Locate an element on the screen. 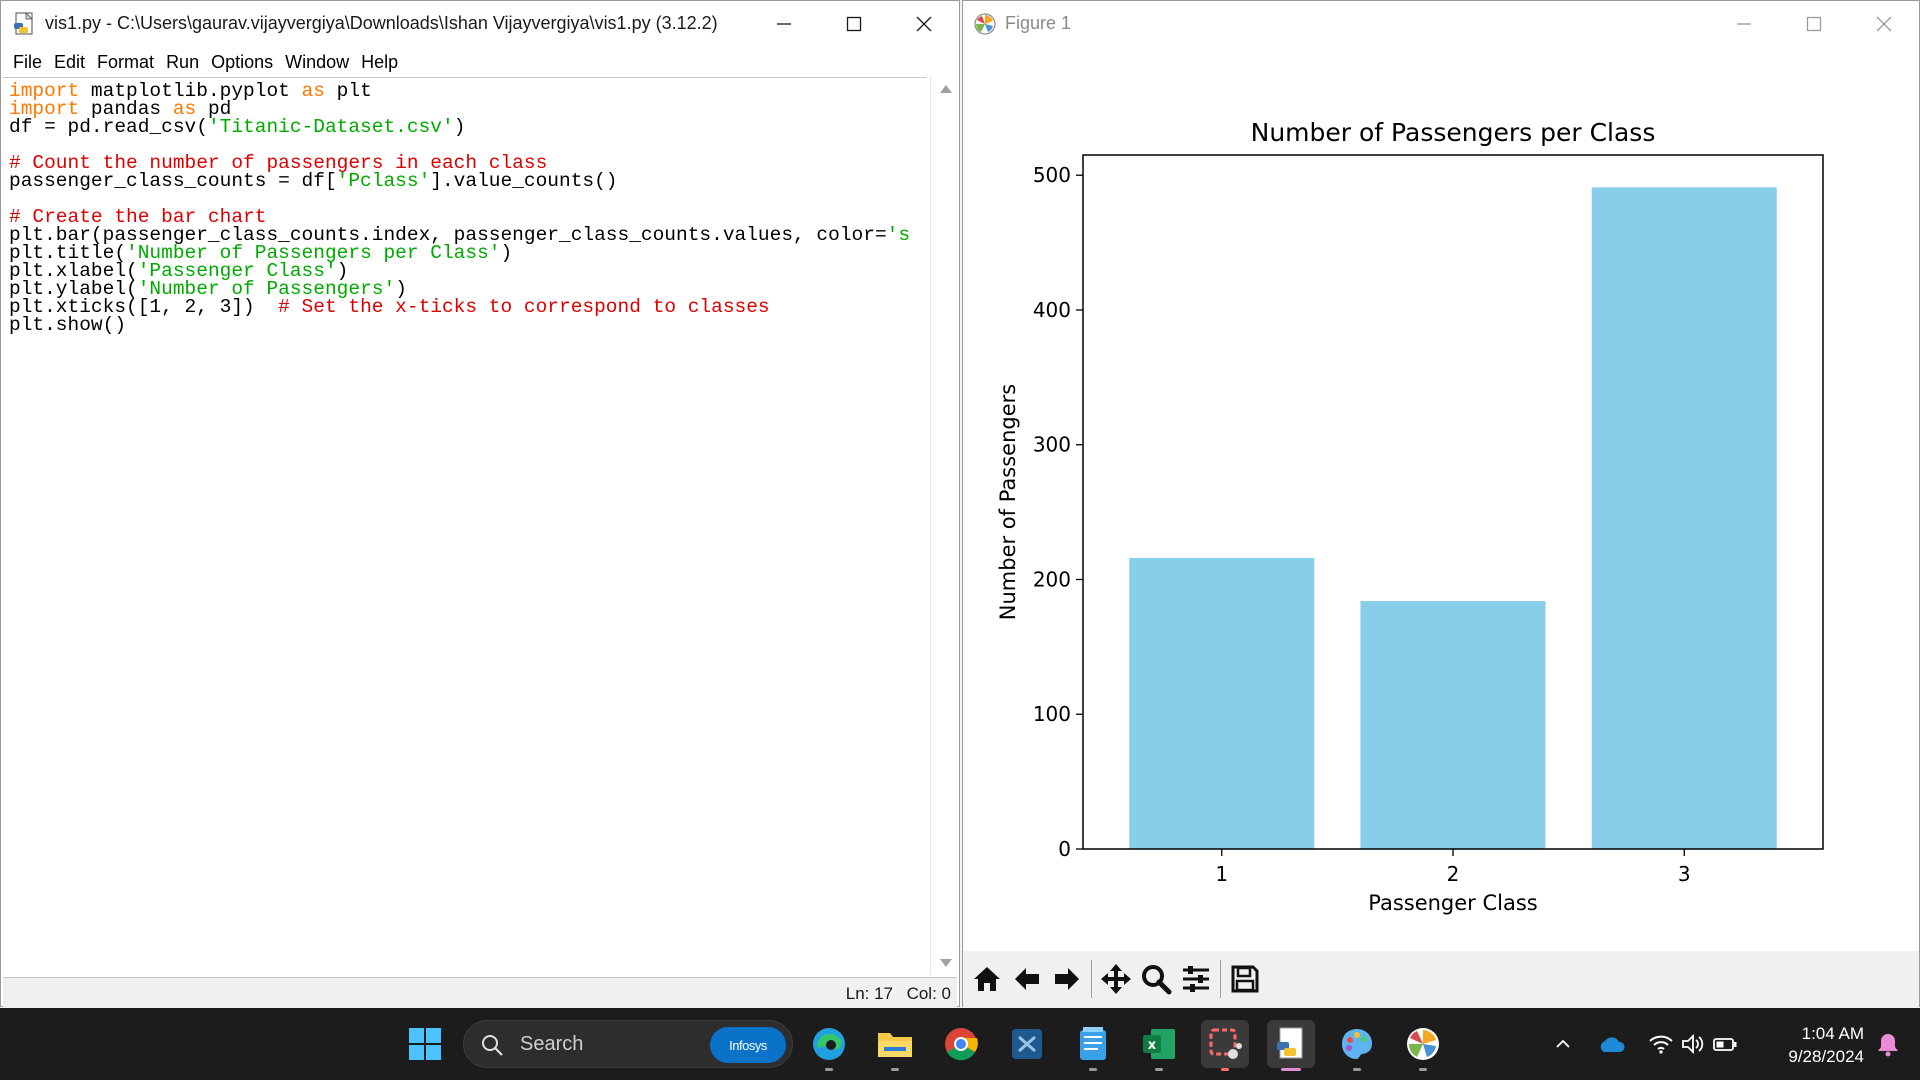 This screenshot has width=1920, height=1080. forward-button is located at coordinates (1067, 979).